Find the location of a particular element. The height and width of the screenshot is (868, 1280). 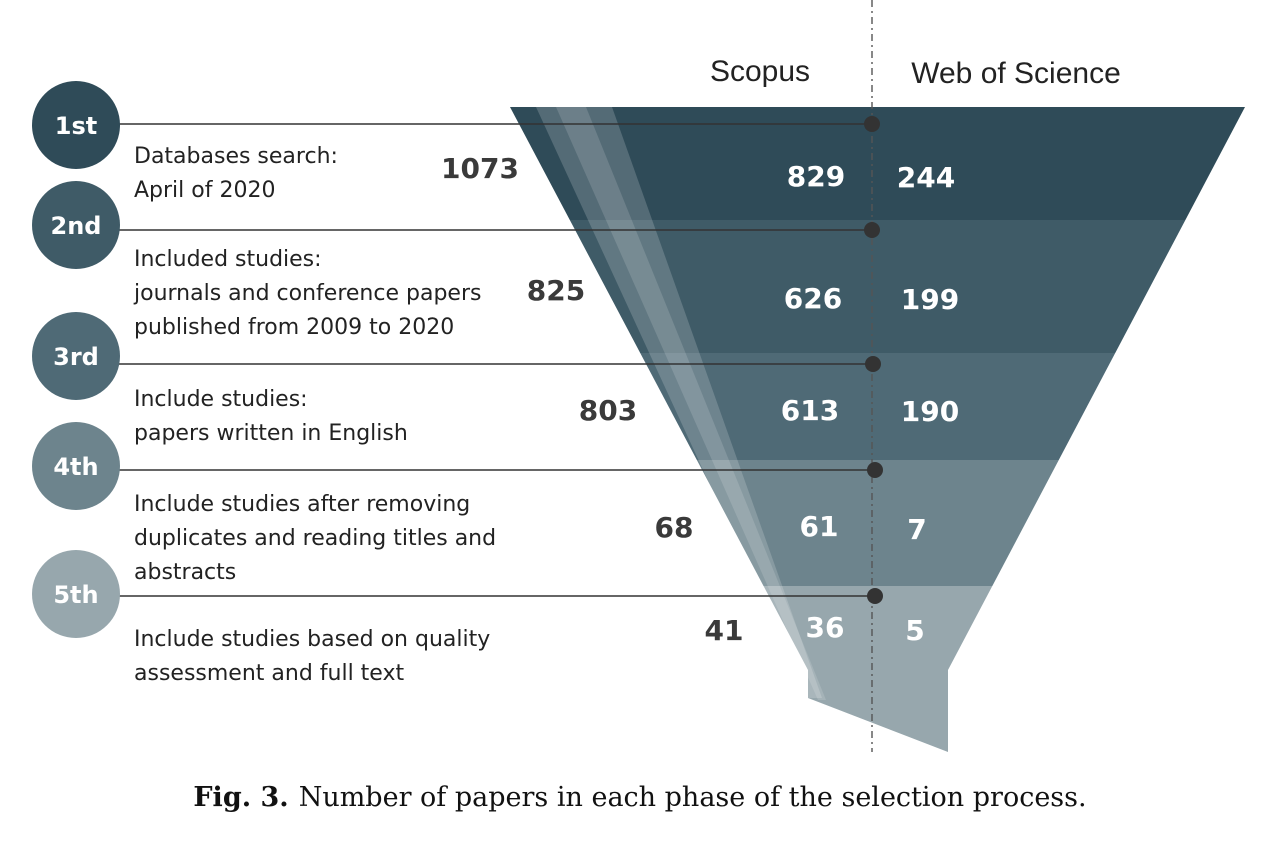

phase-scopus-count: 829 is located at coordinates (816, 176).